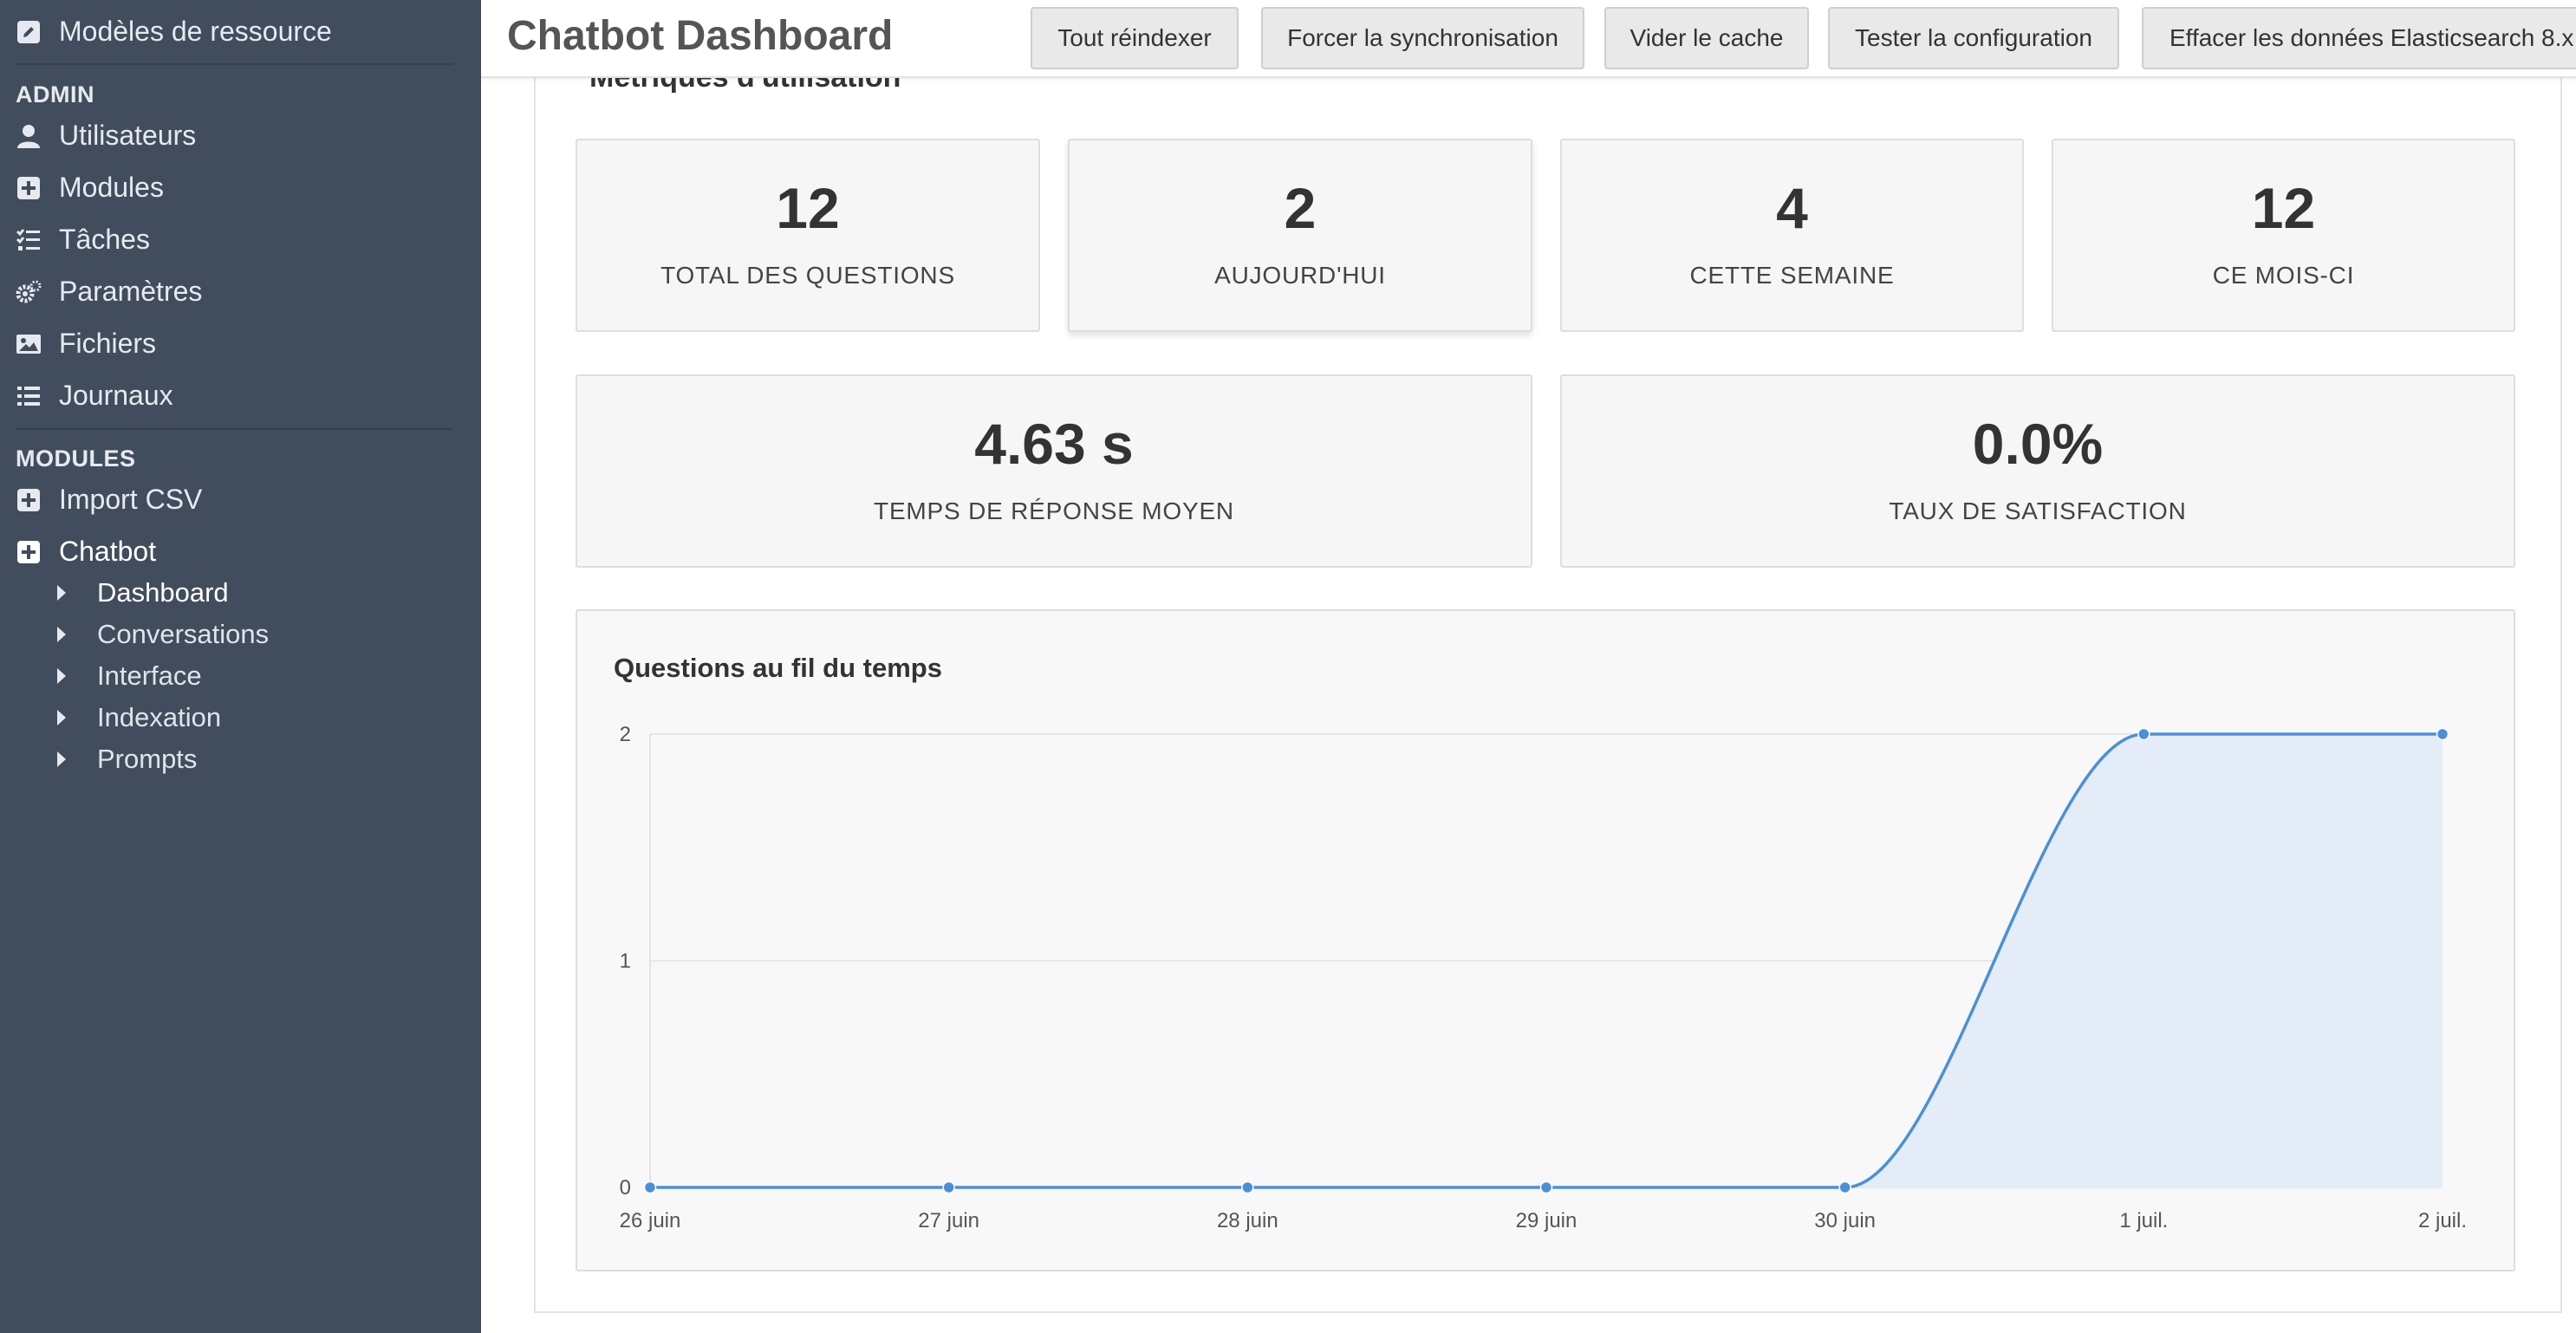 Image resolution: width=2576 pixels, height=1333 pixels. Describe the element at coordinates (131, 499) in the screenshot. I see `sidebar-item-label: Import CSV` at that location.